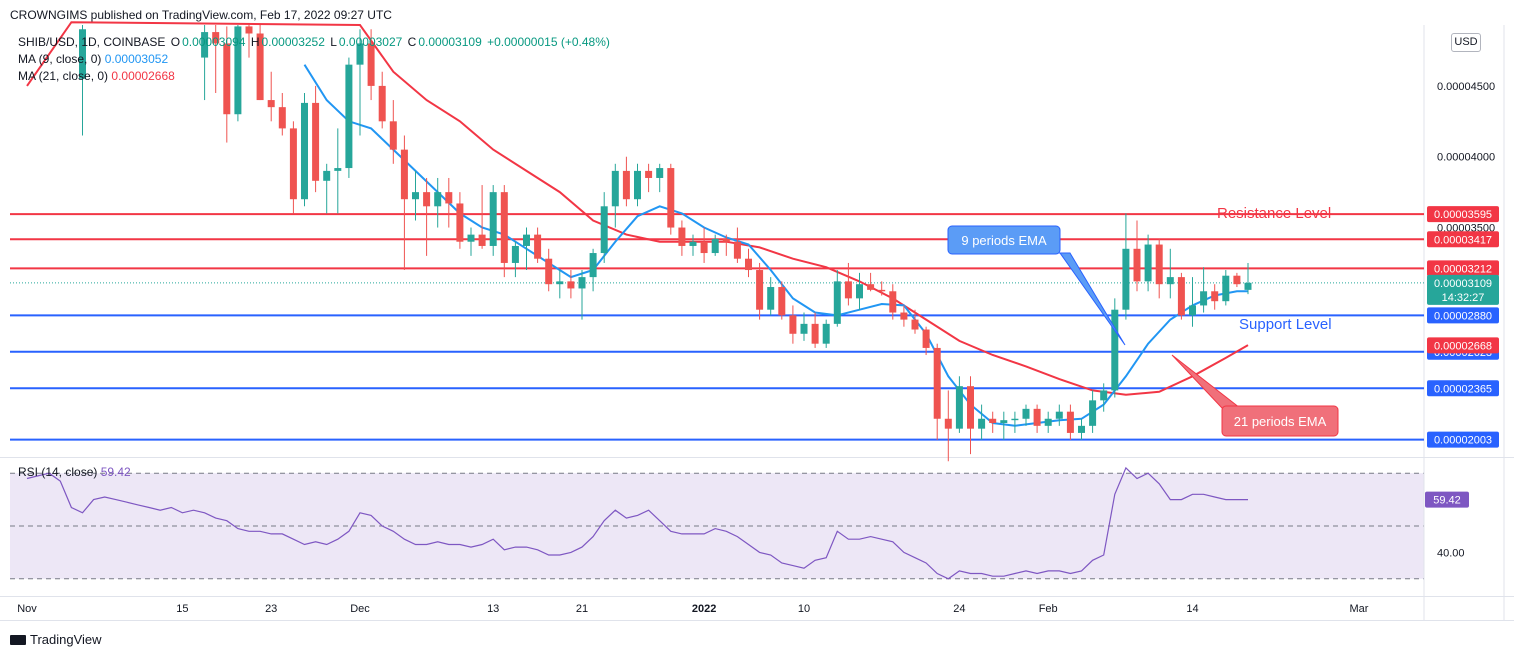 The width and height of the screenshot is (1514, 658). Describe the element at coordinates (637, 523) in the screenshot. I see `rsi-line` at that location.